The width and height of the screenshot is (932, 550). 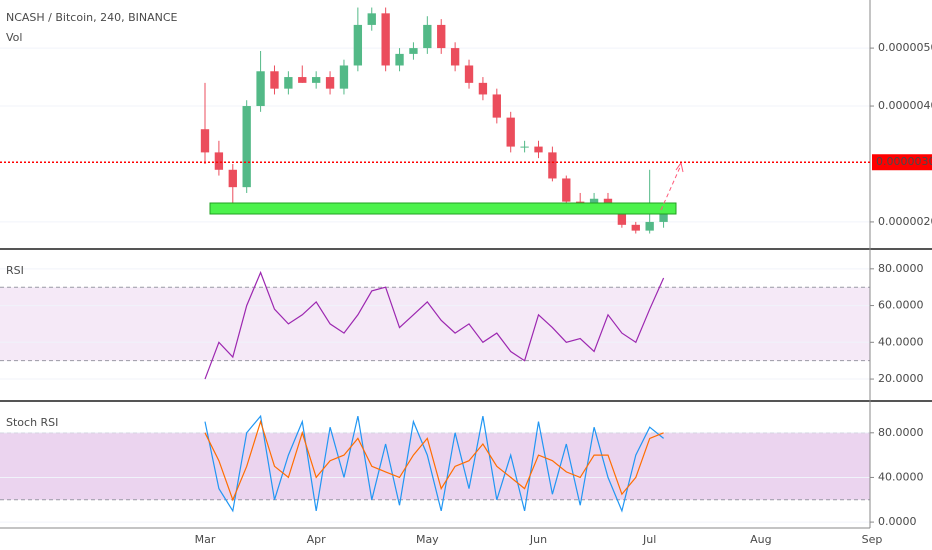 What do you see at coordinates (32, 422) in the screenshot?
I see `pane-title: Stoch RSI` at bounding box center [32, 422].